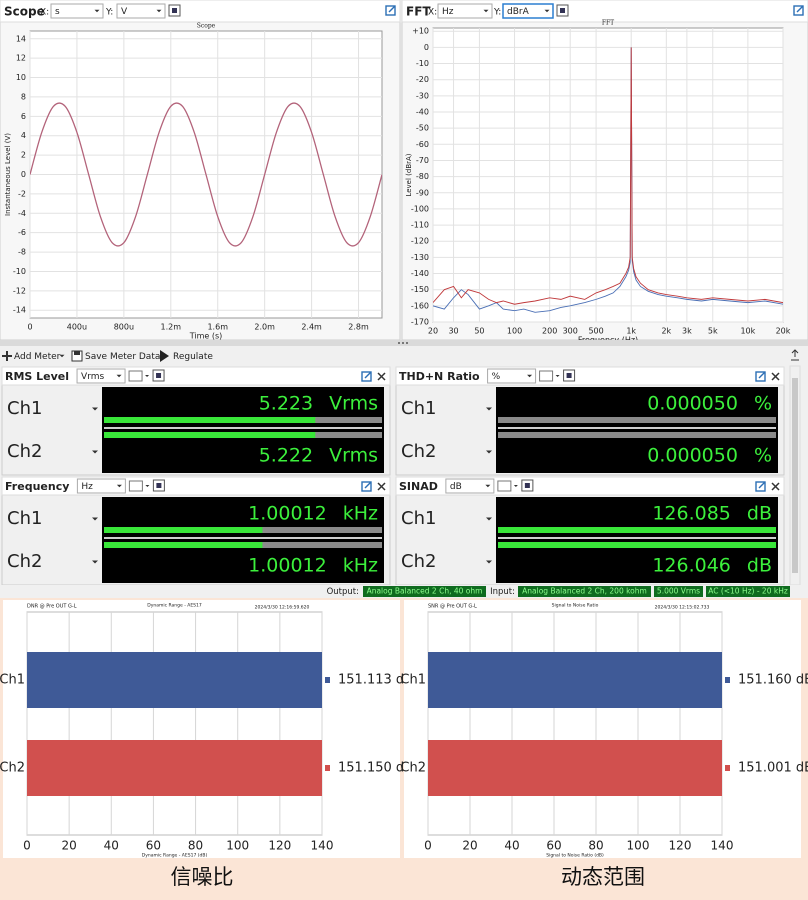 Image resolution: width=808 pixels, height=900 pixels. Describe the element at coordinates (21, 38) in the screenshot. I see `y-tick-label: 14` at that location.